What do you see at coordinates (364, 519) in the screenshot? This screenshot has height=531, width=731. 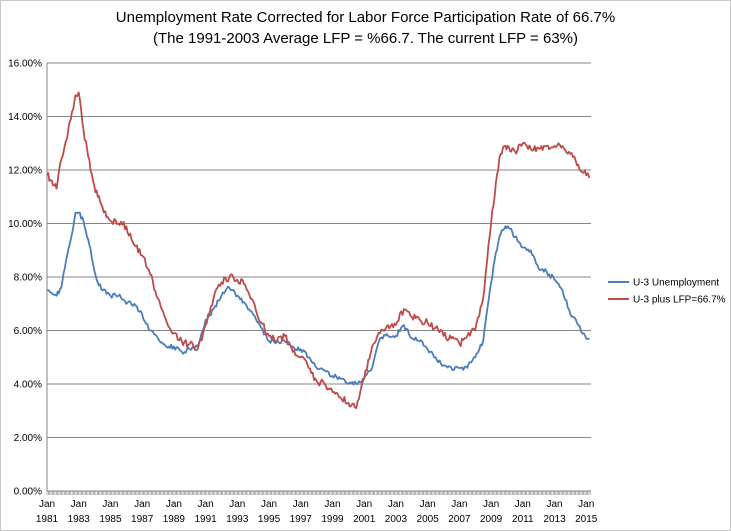 I see `x-tick-year-label: 2001` at bounding box center [364, 519].